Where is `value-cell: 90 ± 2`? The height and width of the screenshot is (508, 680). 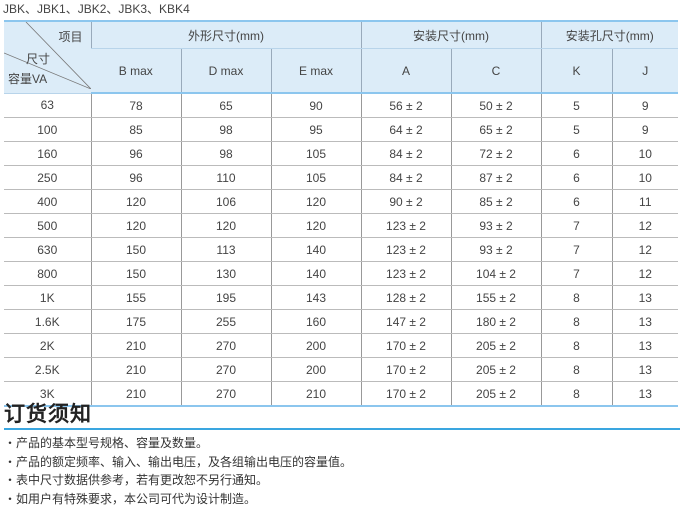 value-cell: 90 ± 2 is located at coordinates (406, 202).